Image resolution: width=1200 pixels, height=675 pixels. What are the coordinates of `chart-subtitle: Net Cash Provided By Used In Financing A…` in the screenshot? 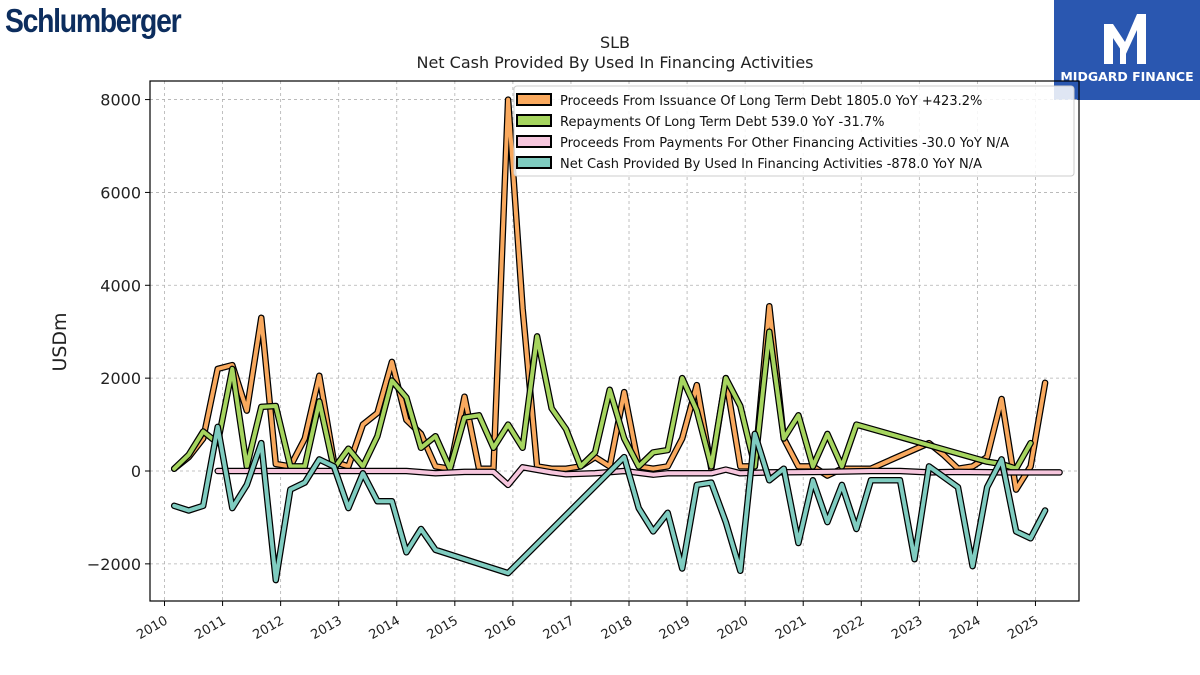 It's located at (614, 62).